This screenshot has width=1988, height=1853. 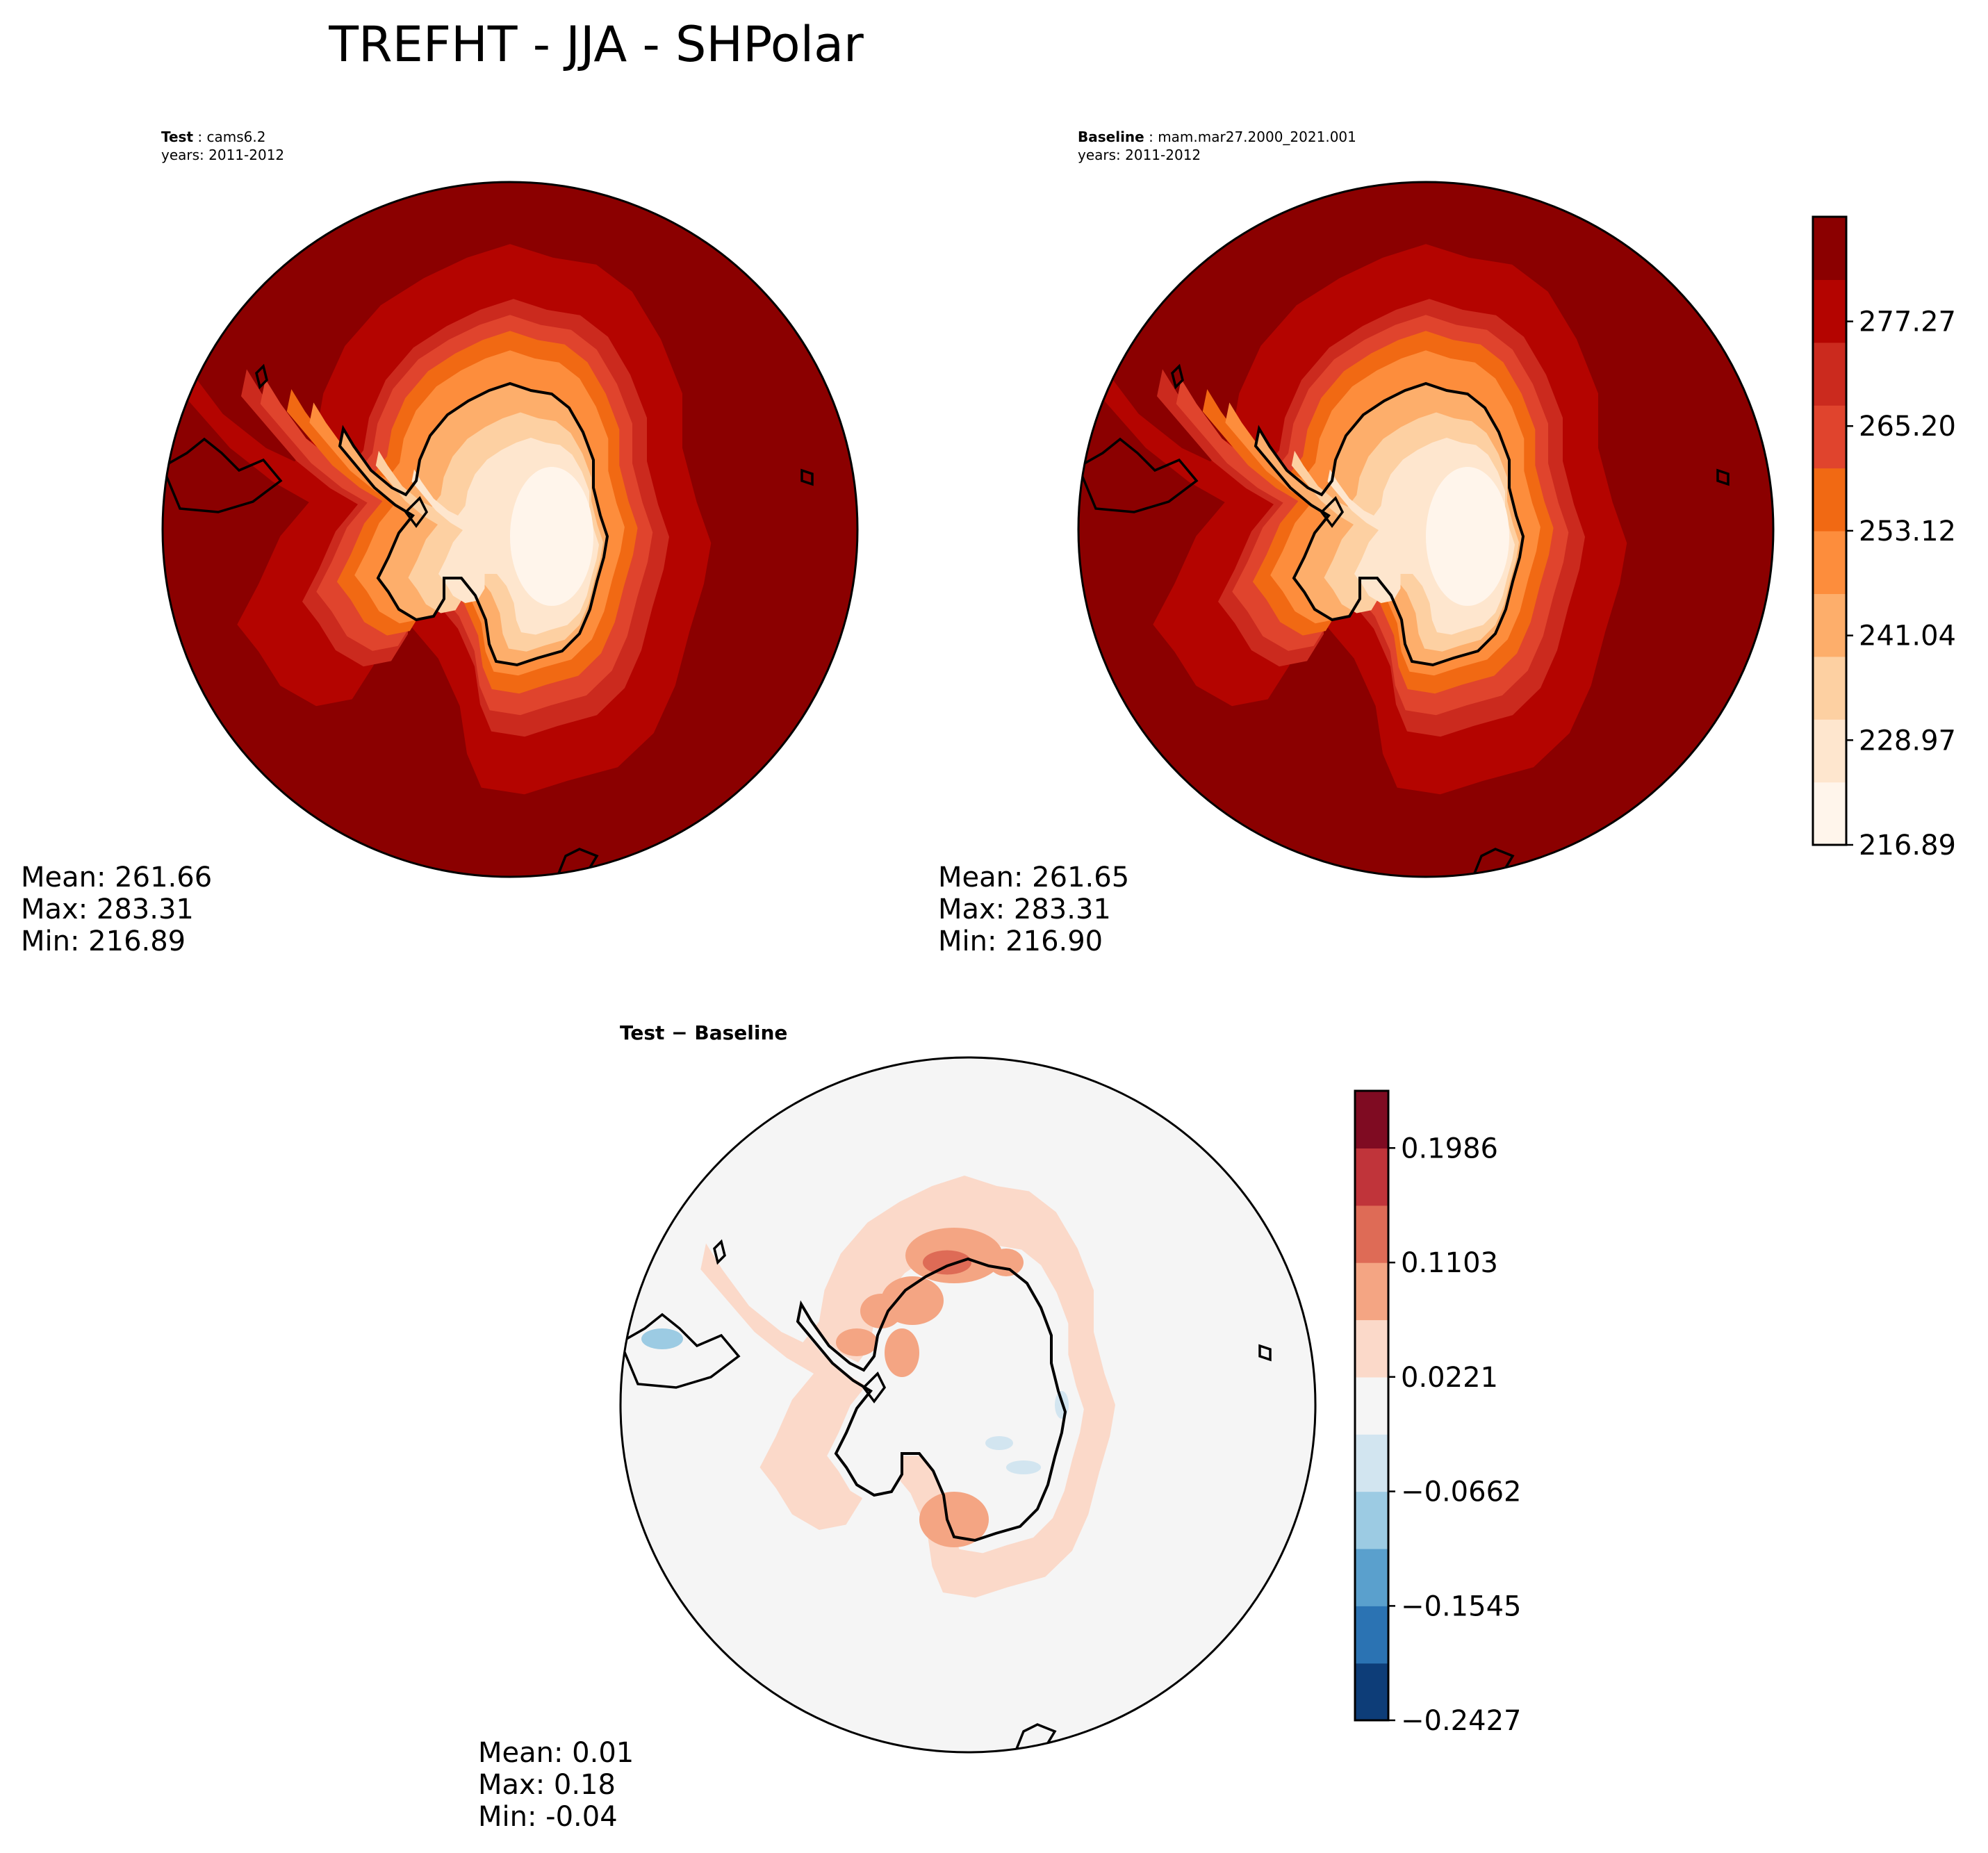 What do you see at coordinates (177, 137) in the screenshot?
I see `test-label: Test` at bounding box center [177, 137].